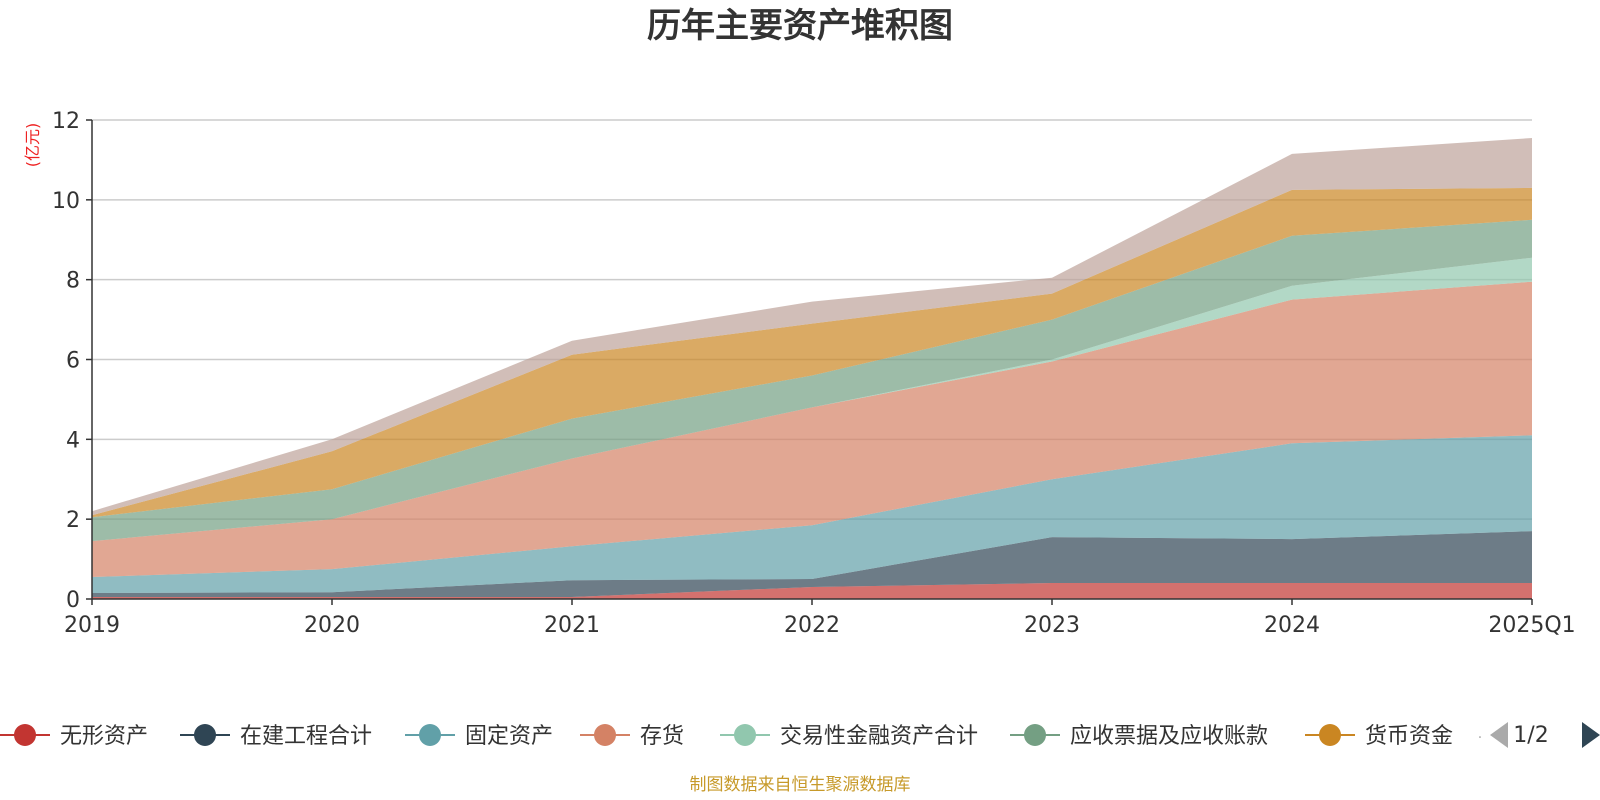  Describe the element at coordinates (66, 121) in the screenshot. I see `y-tick-label: 12` at that location.